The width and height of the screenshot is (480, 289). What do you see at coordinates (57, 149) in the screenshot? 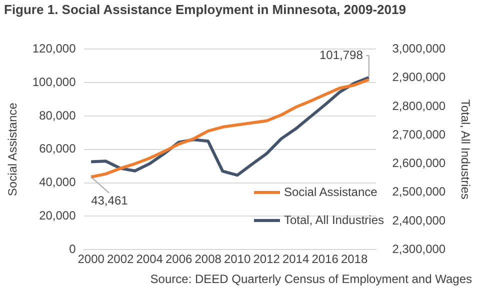
I see `y-tick-label: 60,000` at bounding box center [57, 149].